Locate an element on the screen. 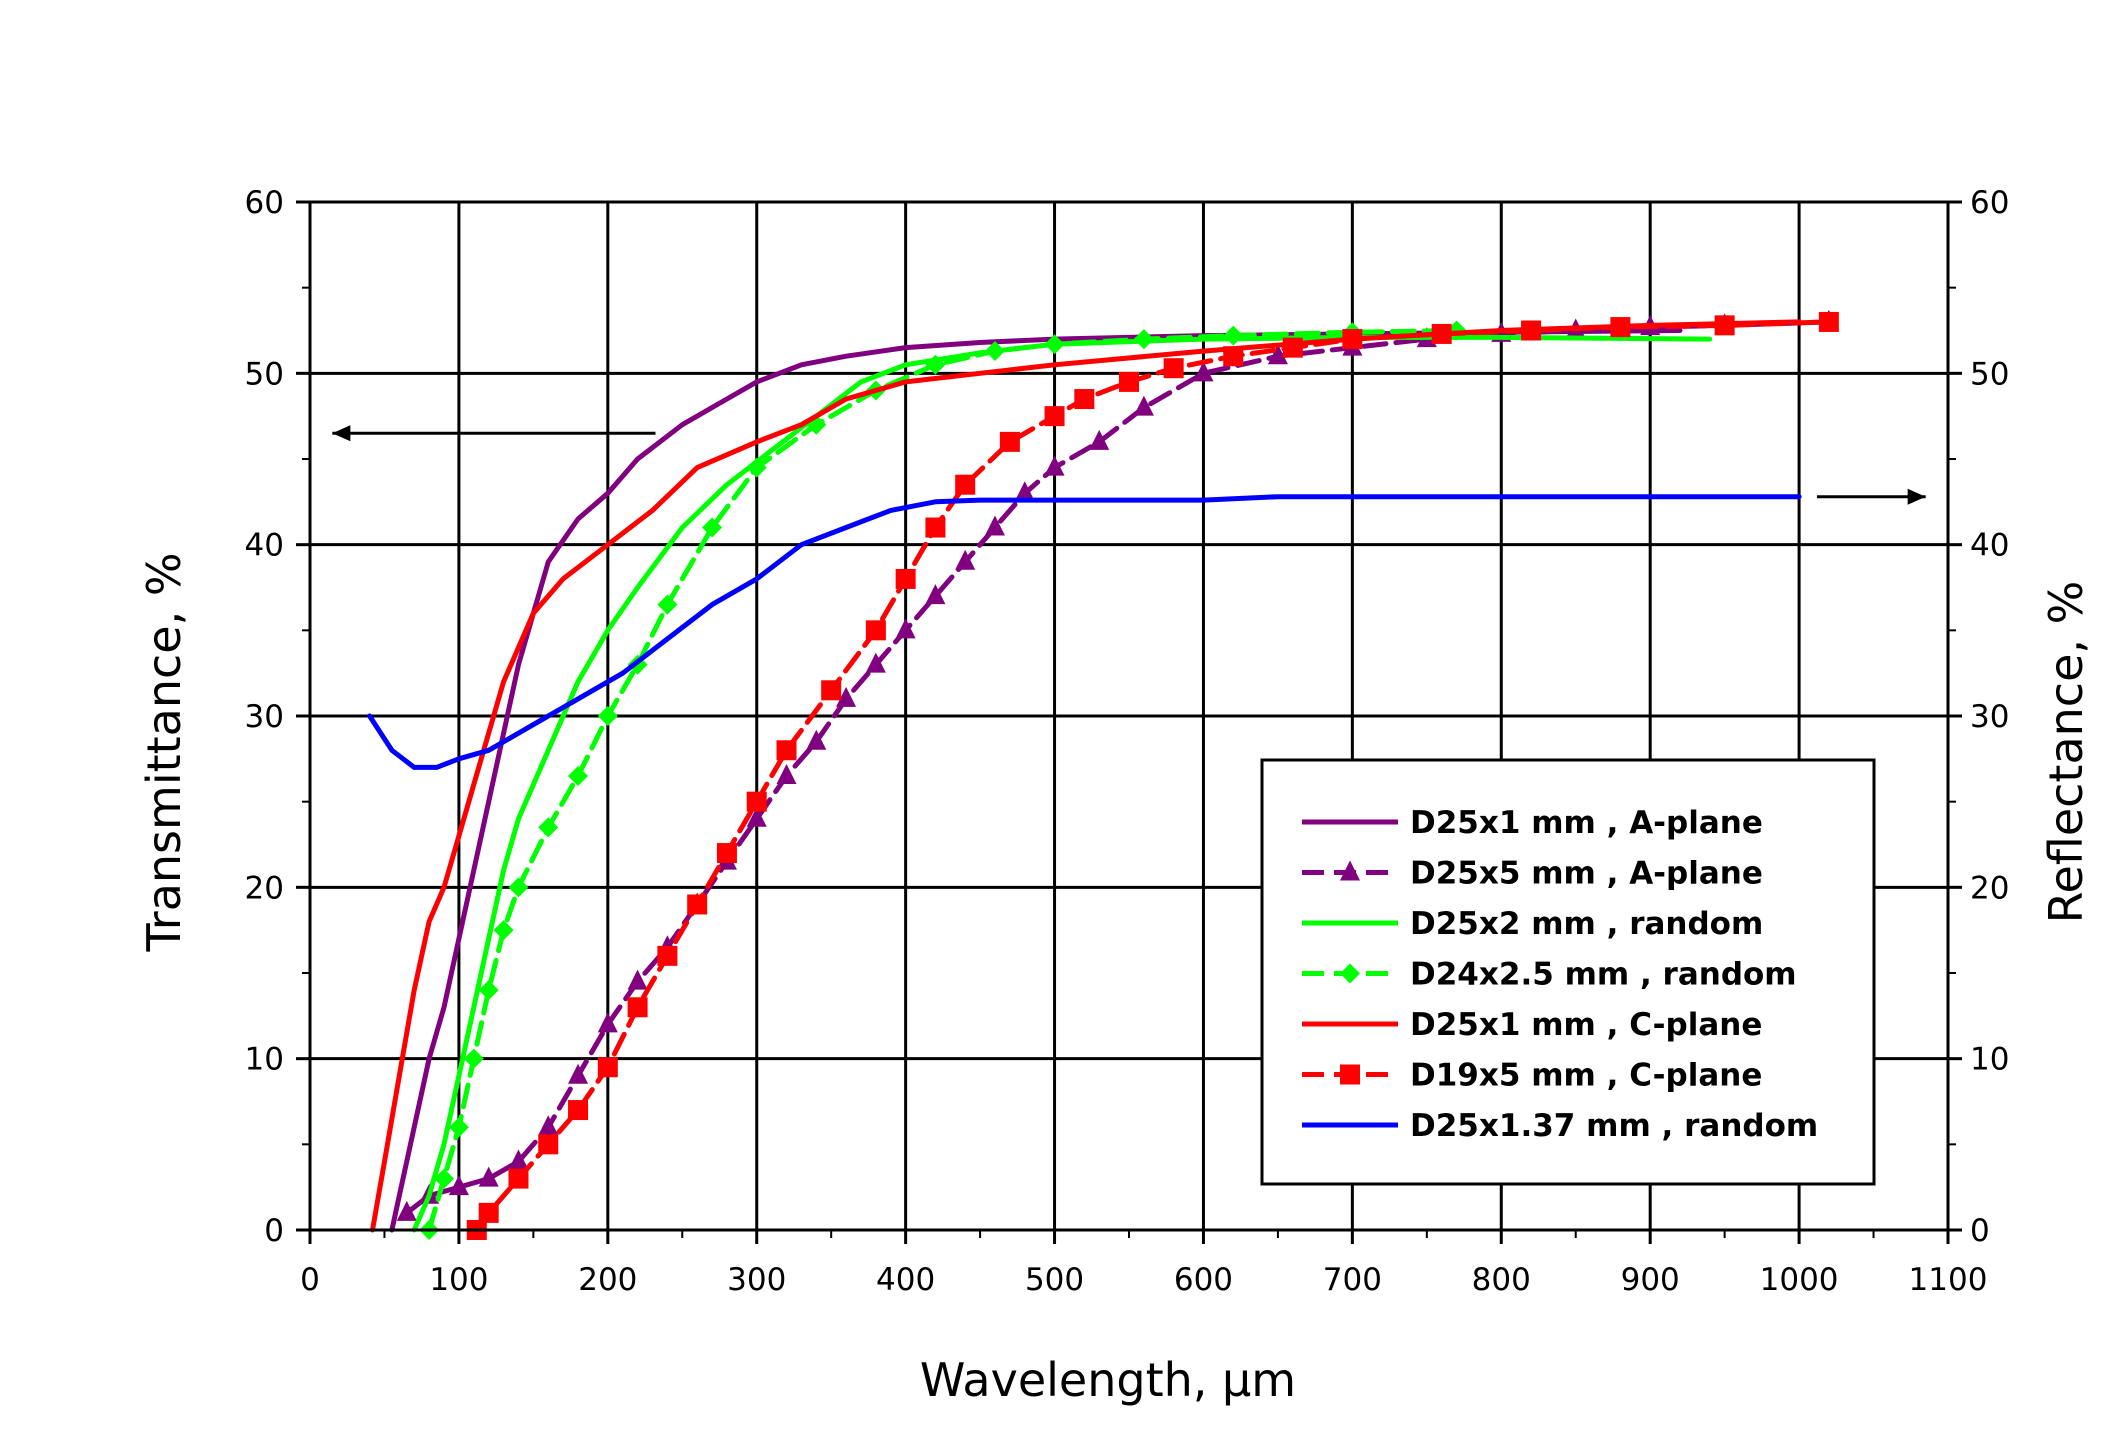 This screenshot has height=1429, width=2106. y-right-tick-label: 30 is located at coordinates (1989, 717).